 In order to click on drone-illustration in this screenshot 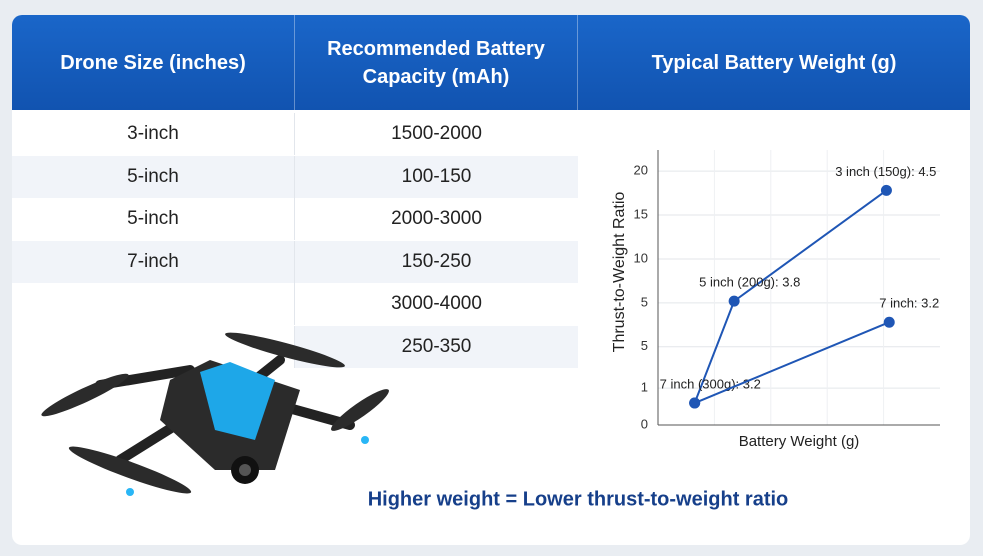, I will do `click(215, 414)`.